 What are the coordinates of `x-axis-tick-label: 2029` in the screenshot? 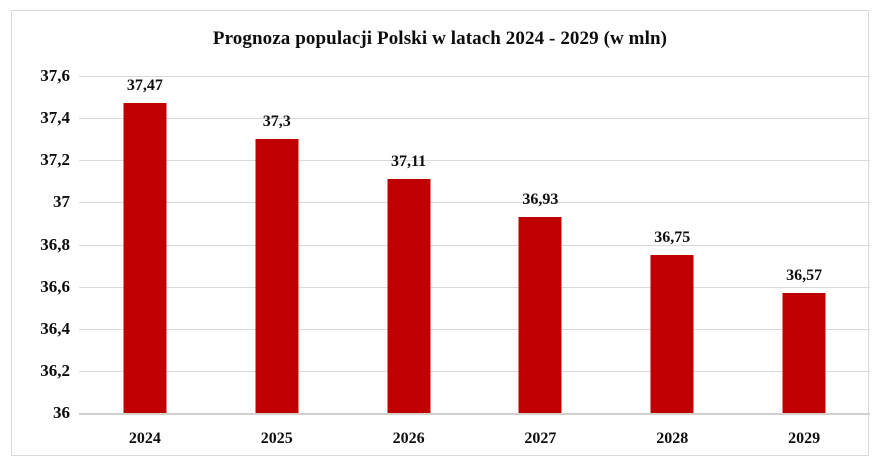 It's located at (804, 438).